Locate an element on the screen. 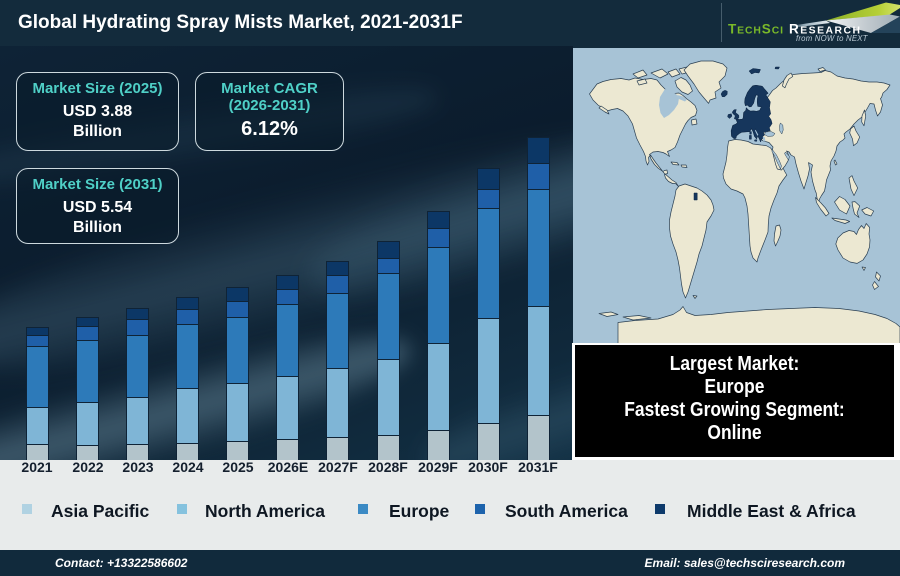  svg-text: RESEARCH is located at coordinates (825, 29).